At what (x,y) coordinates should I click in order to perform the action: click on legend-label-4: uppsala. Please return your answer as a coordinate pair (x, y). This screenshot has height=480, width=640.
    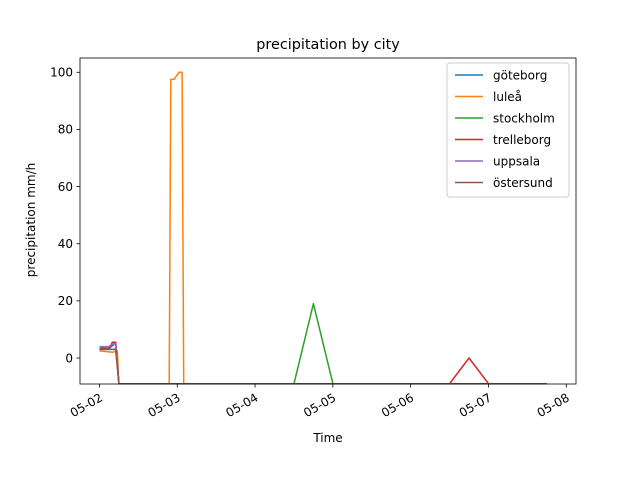
    Looking at the image, I should click on (516, 161).